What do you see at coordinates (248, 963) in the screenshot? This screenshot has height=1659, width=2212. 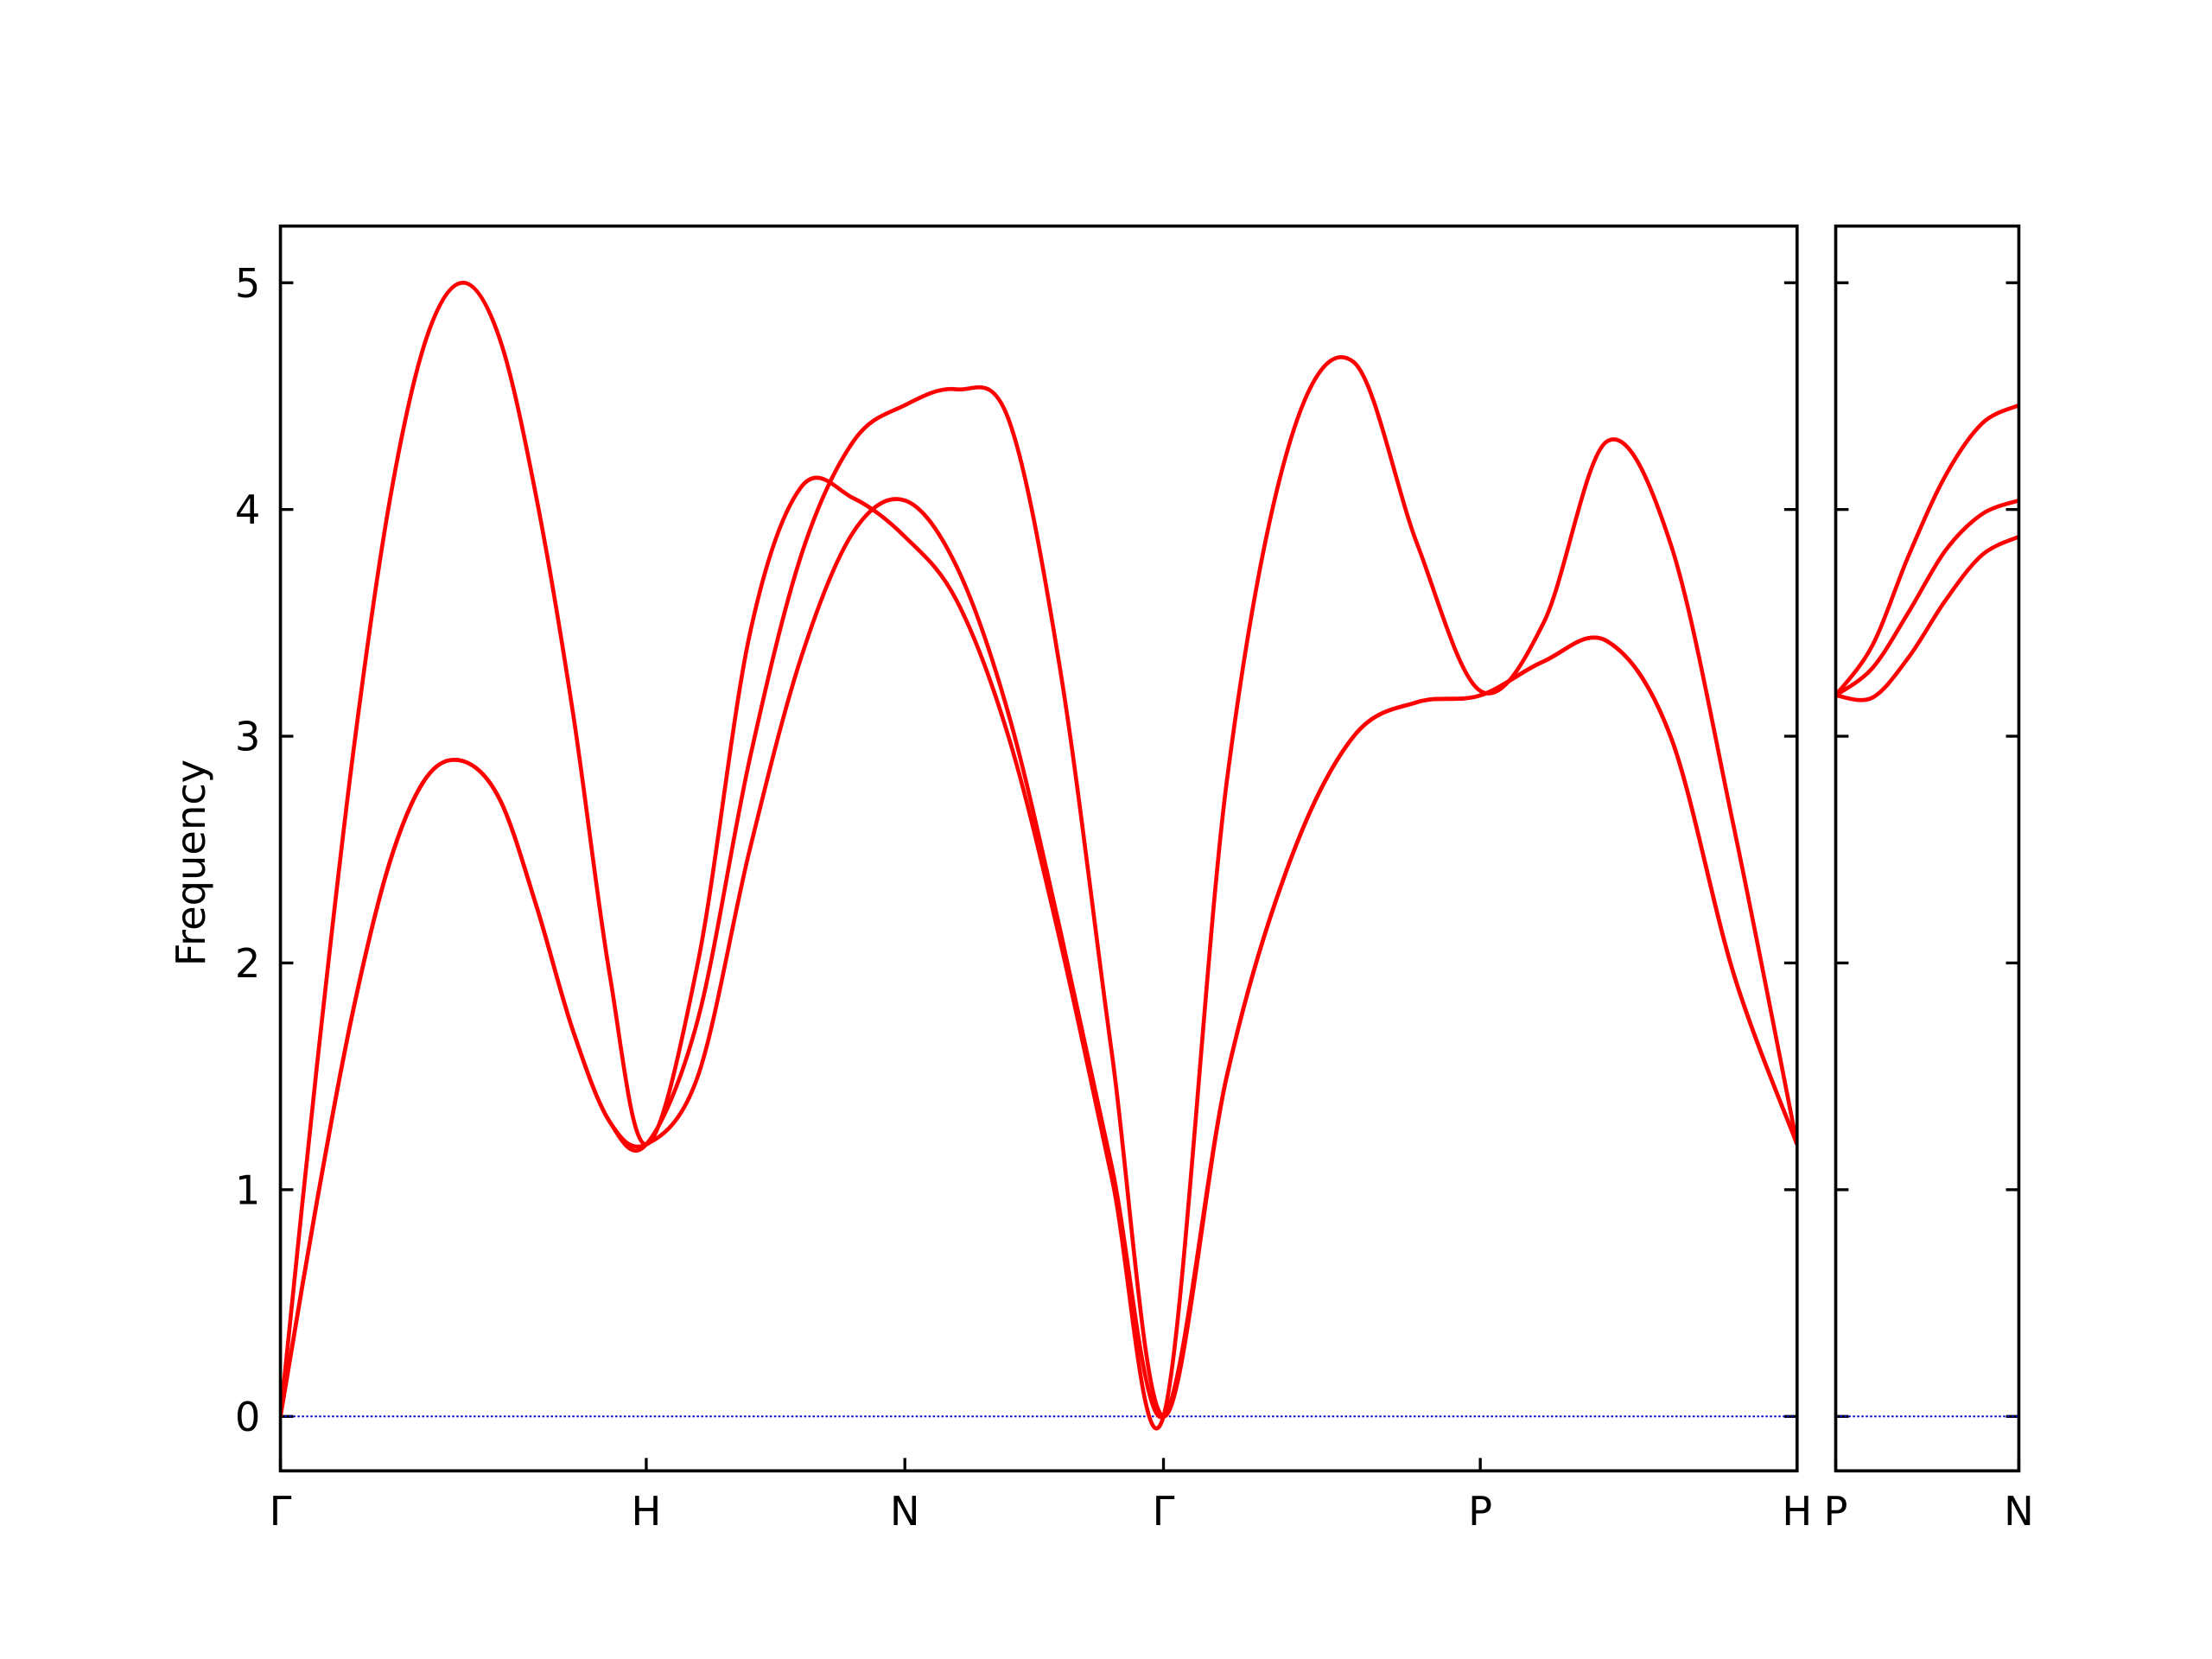 I see `y-tick-label: 2` at bounding box center [248, 963].